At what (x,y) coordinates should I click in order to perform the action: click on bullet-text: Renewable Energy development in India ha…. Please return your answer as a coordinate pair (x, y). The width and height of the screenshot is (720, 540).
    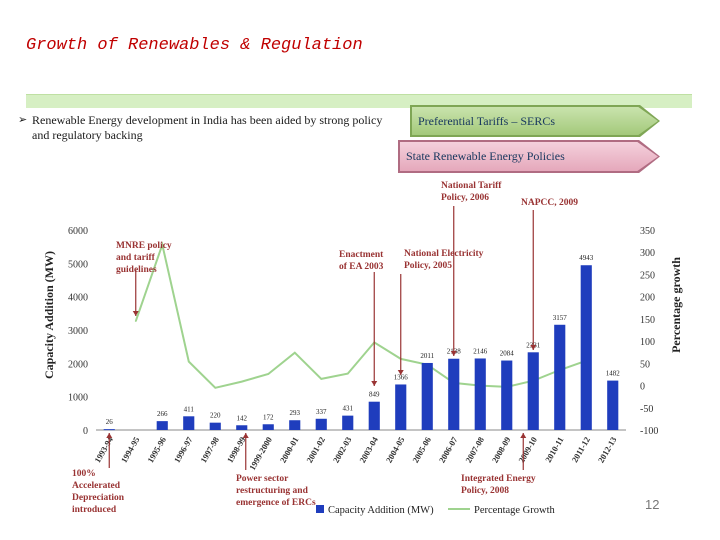
    Looking at the image, I should click on (207, 127).